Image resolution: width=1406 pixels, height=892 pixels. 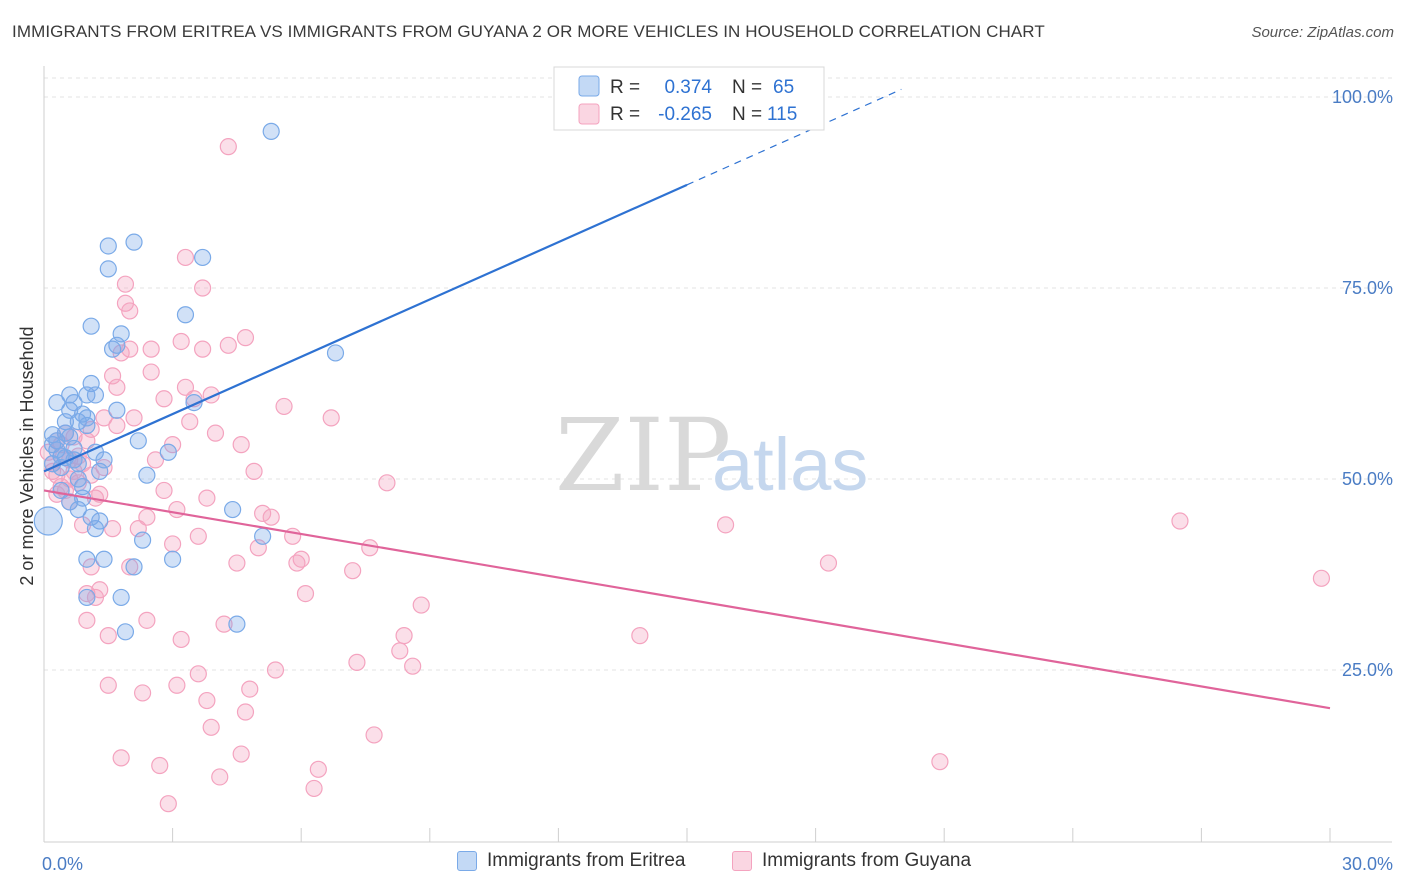 I want to click on legend-eritrea-swatch, so click(x=589, y=86).